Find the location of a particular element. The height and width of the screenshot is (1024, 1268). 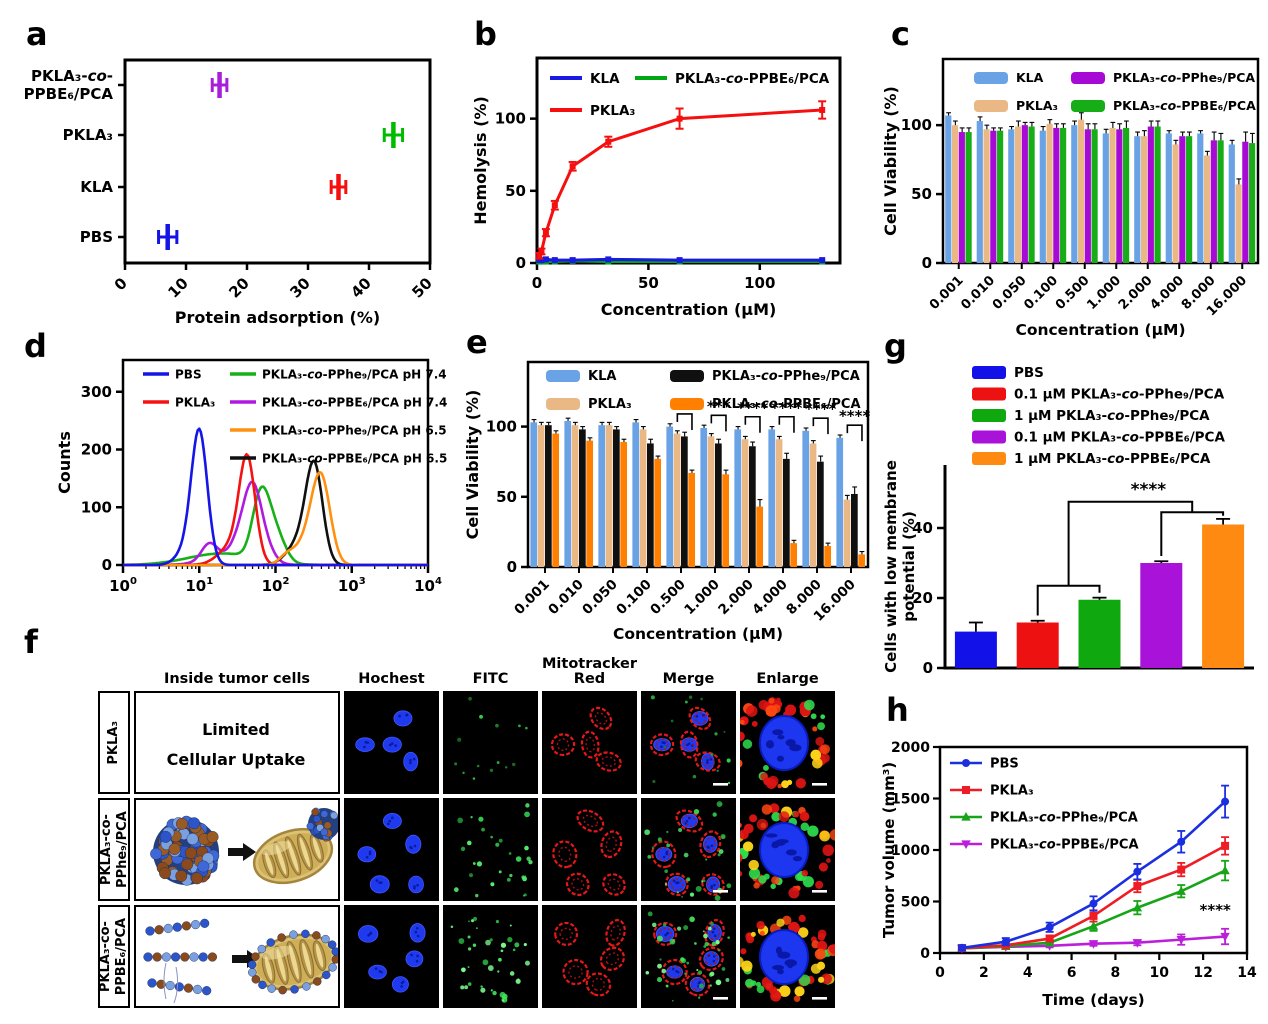

y-tick-label: 100 is located at coordinates (916, 125).